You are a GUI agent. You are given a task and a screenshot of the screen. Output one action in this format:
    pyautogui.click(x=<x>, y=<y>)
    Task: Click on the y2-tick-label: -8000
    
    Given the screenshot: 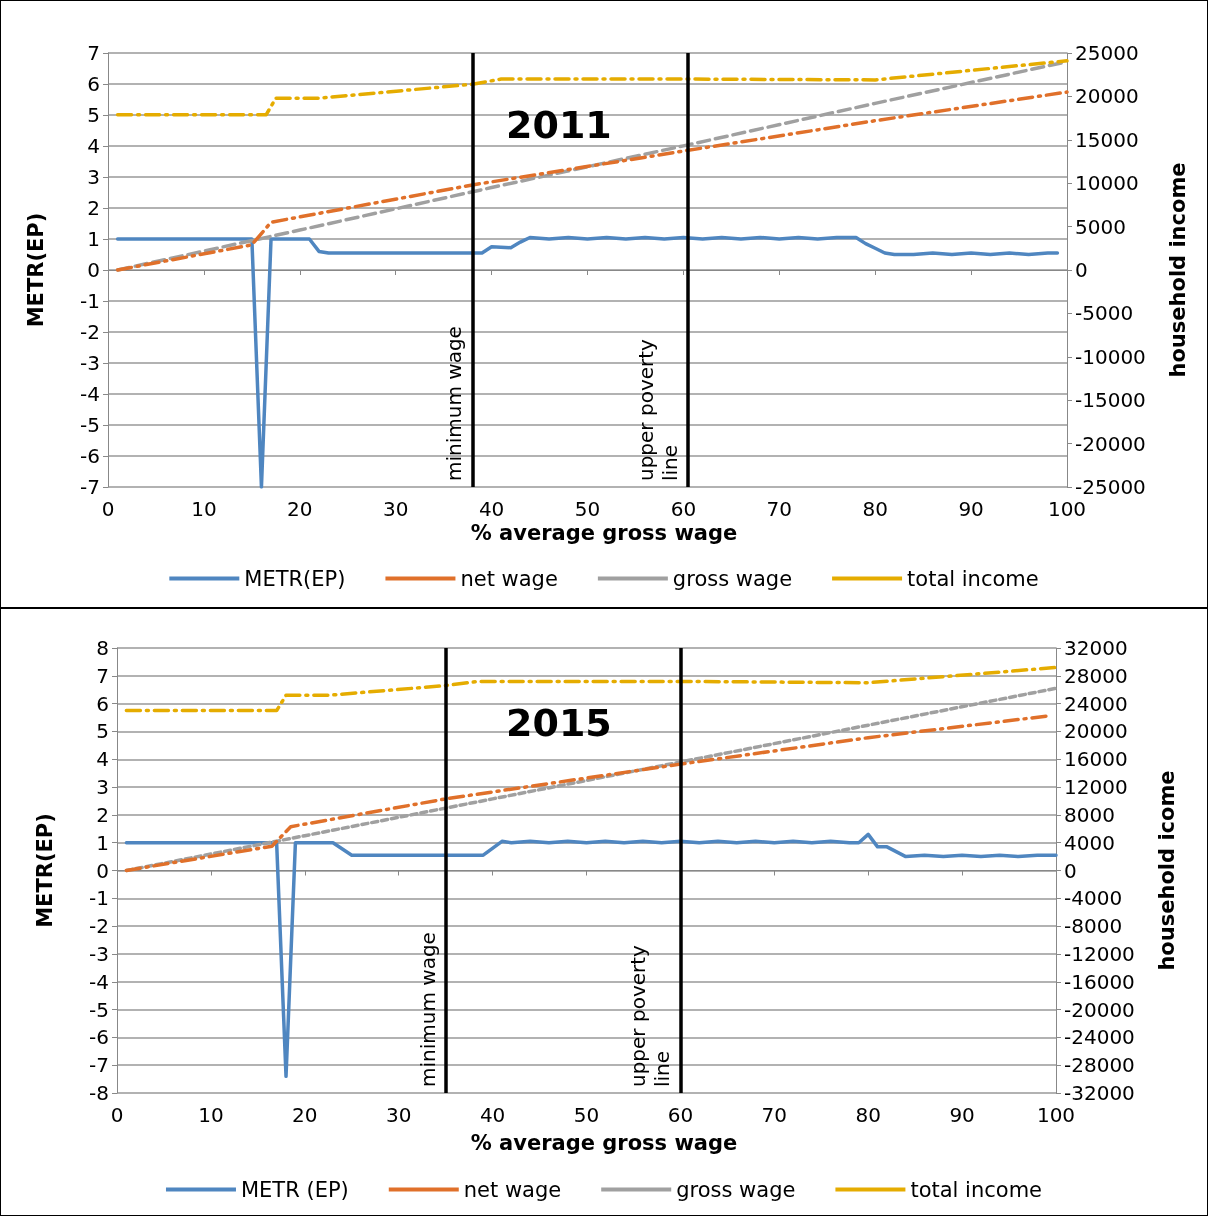 What is the action you would take?
    pyautogui.click(x=1093, y=926)
    